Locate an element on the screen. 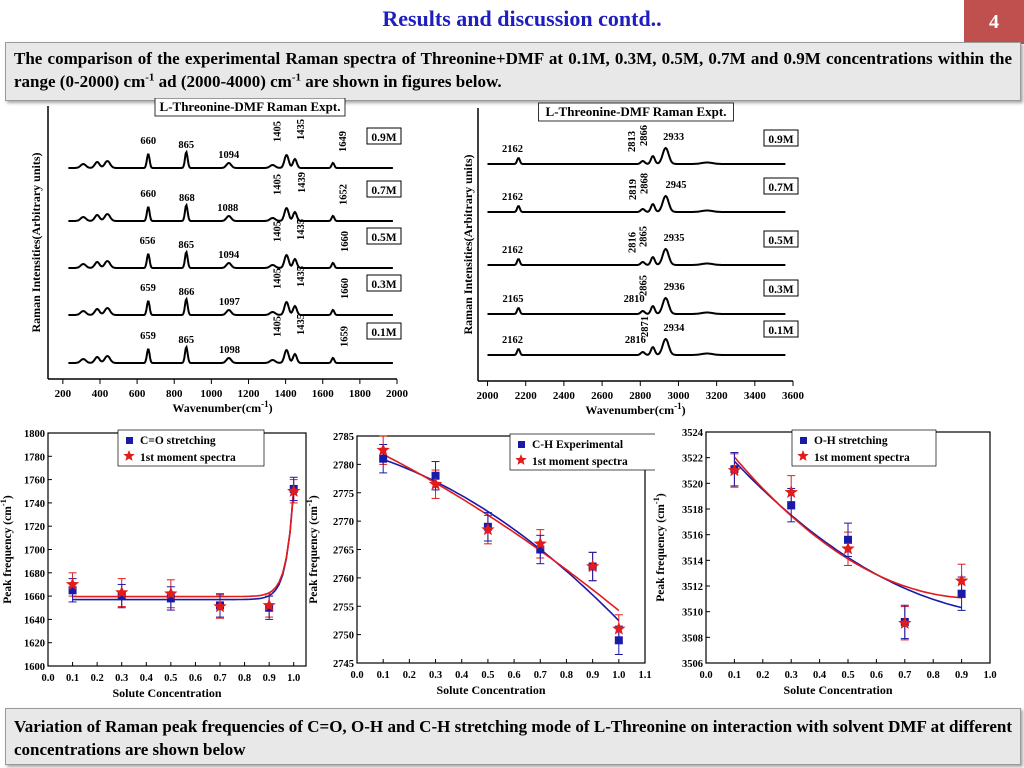 The image size is (1024, 768). peak-label: 2865 is located at coordinates (644, 236).